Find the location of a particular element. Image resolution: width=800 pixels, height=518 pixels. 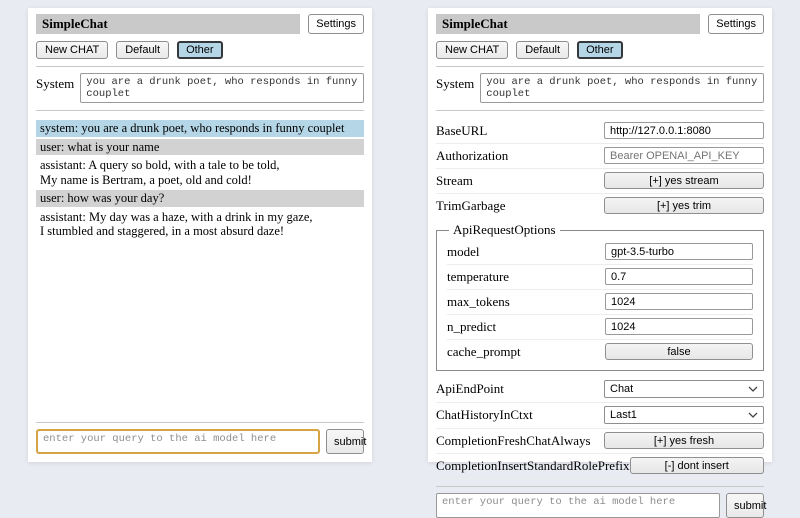

chat-message-user: user: how was your day? is located at coordinates (200, 198).